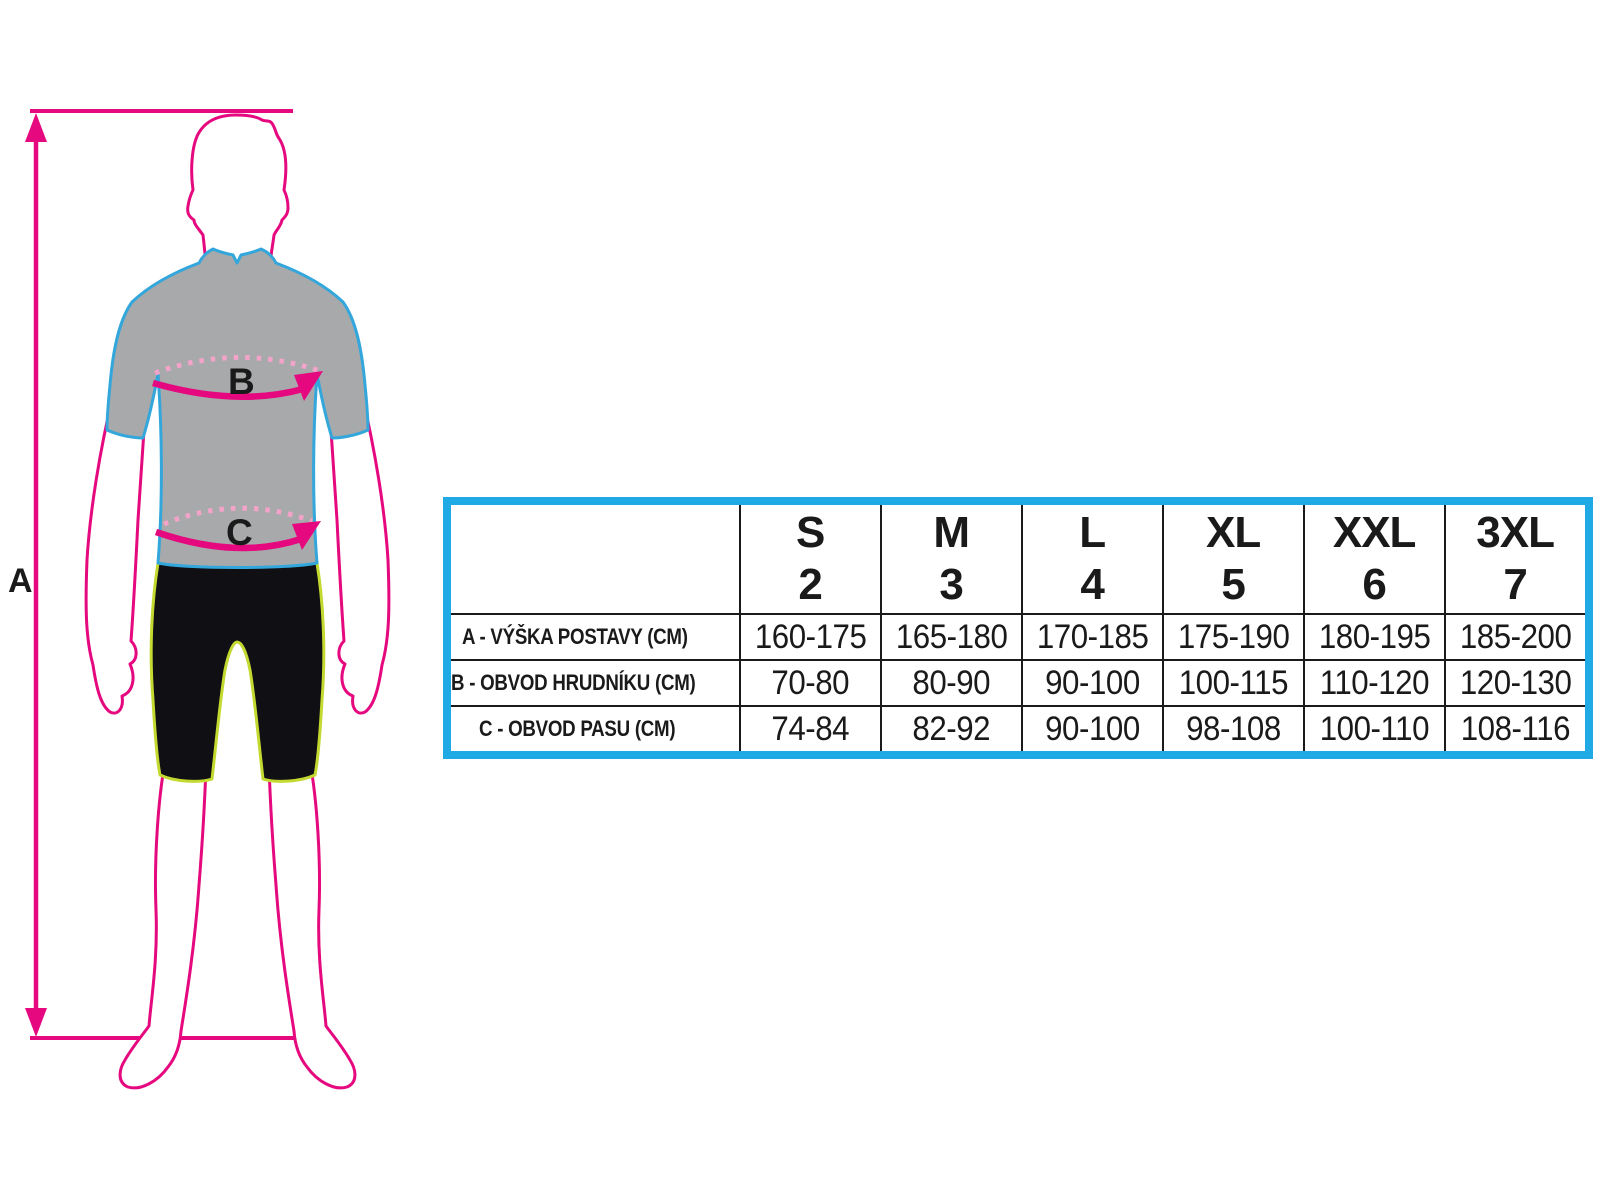 The height and width of the screenshot is (1200, 1600). Describe the element at coordinates (1515, 584) in the screenshot. I see `size-number: 7` at that location.